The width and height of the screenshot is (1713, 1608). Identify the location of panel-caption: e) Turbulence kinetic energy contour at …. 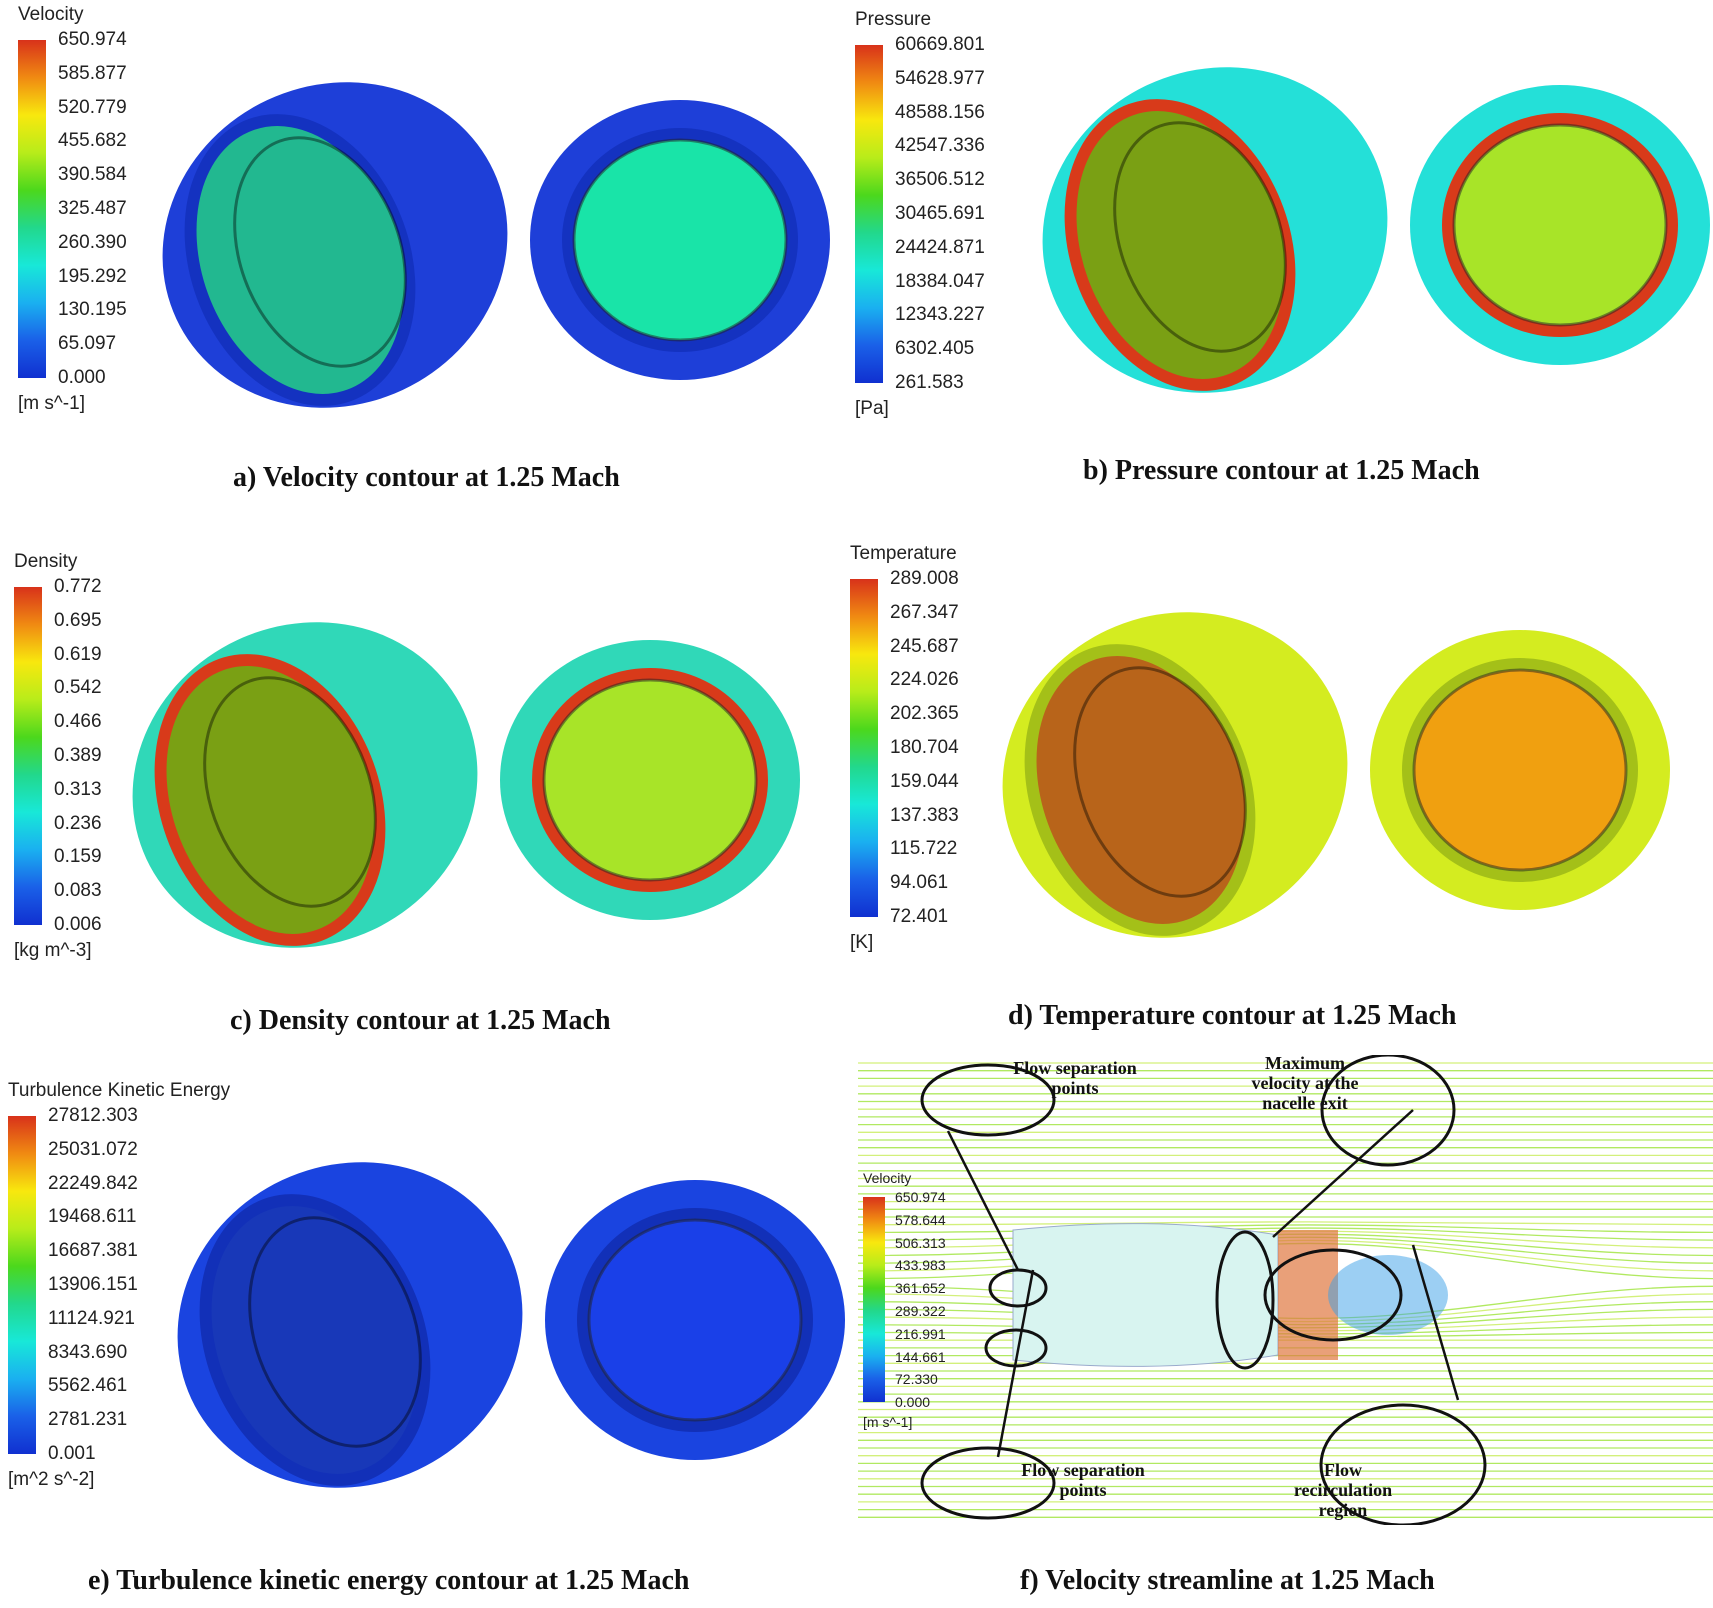
(389, 1580).